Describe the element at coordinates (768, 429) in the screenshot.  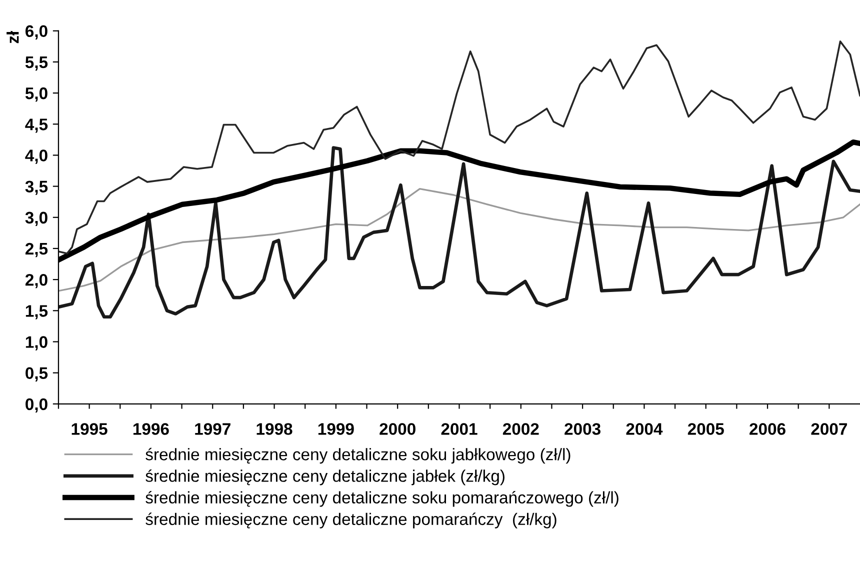
I see `x-tick-label: 2006` at that location.